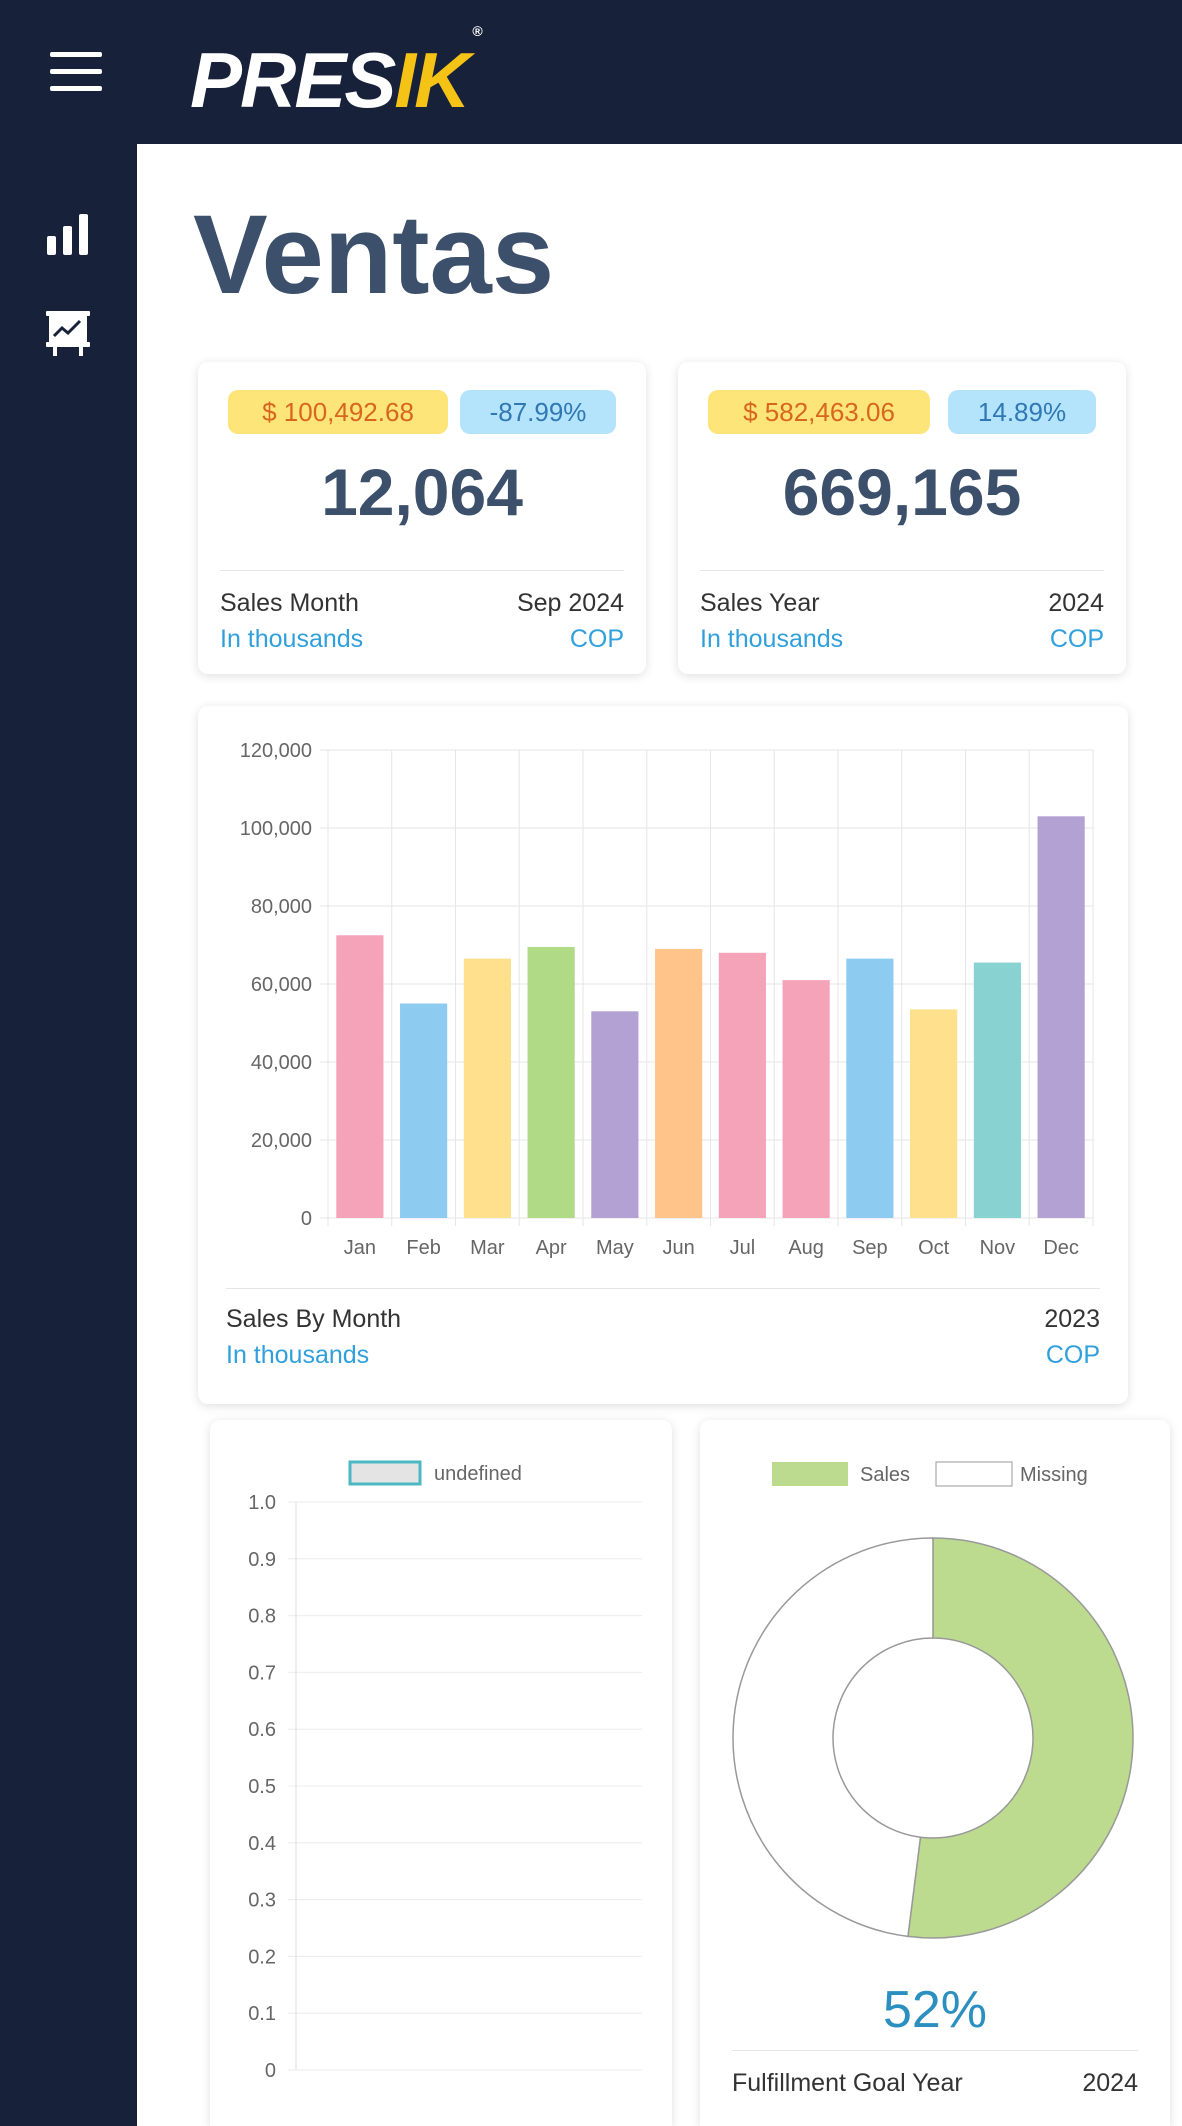  Describe the element at coordinates (281, 1141) in the screenshot. I see `y-tick-label: 20,000` at that location.